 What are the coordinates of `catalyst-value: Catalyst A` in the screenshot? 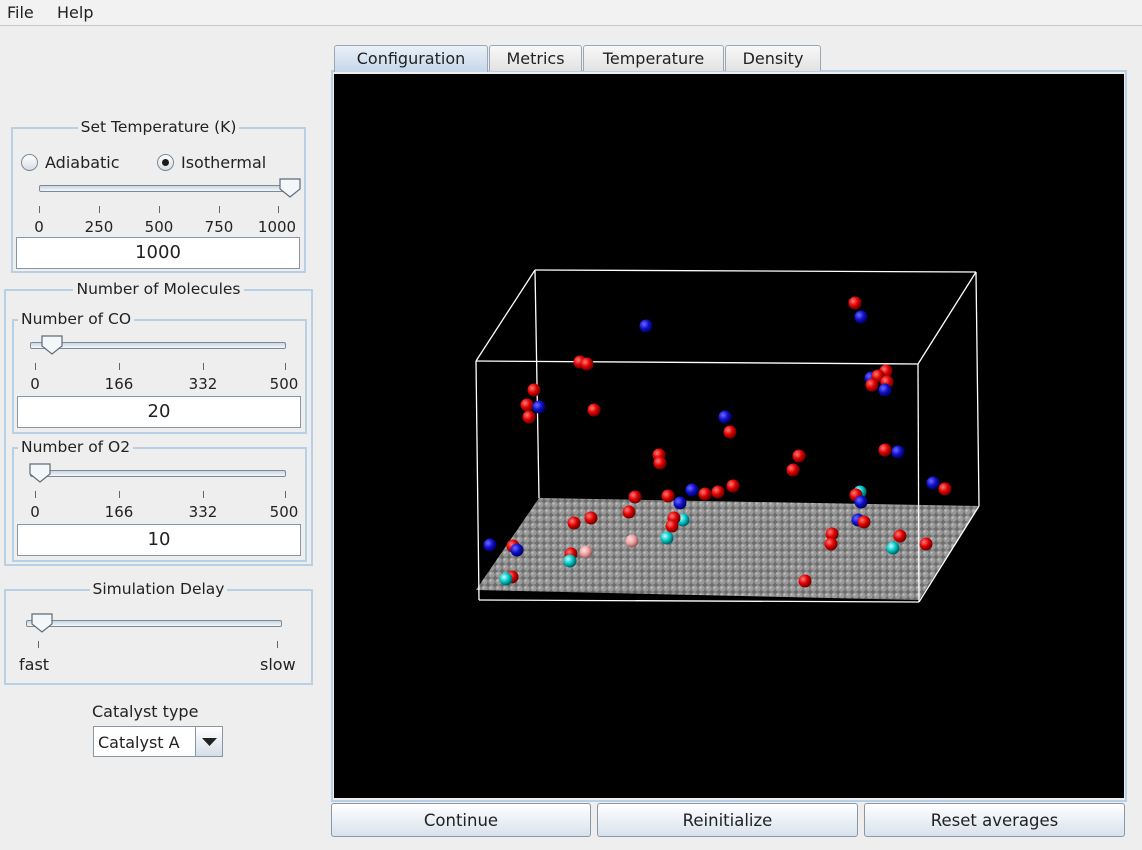 It's located at (139, 742).